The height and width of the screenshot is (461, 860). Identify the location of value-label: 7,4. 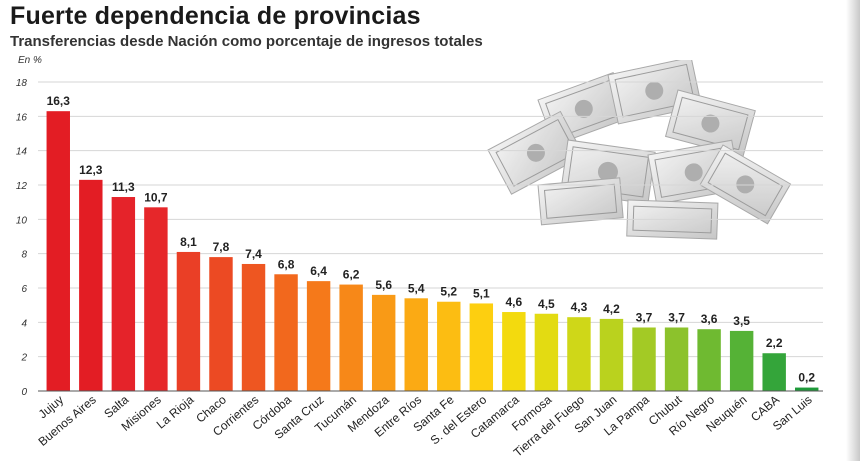
(253, 254).